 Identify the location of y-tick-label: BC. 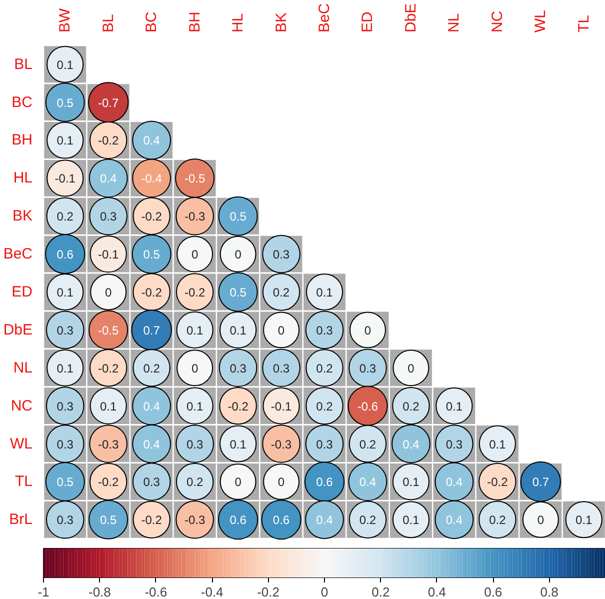
(22, 102).